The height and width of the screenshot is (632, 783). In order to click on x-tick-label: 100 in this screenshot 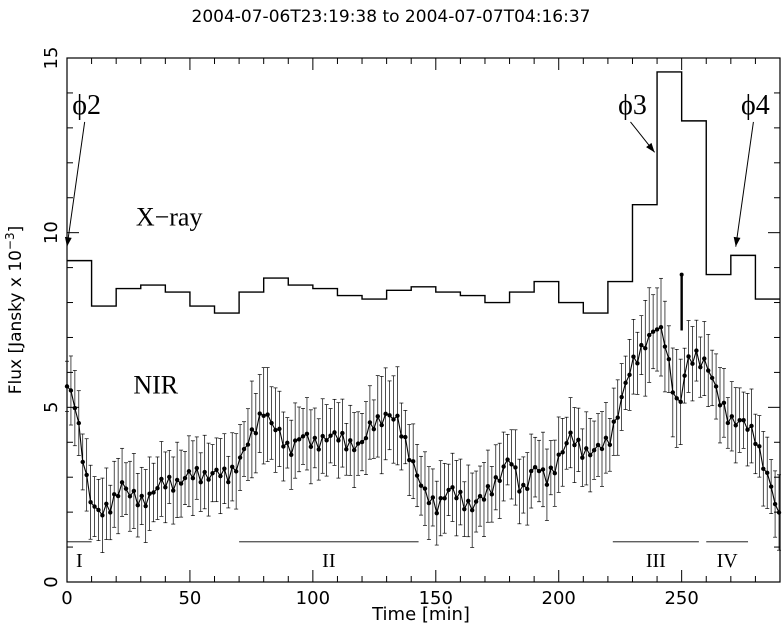, I will do `click(313, 598)`.